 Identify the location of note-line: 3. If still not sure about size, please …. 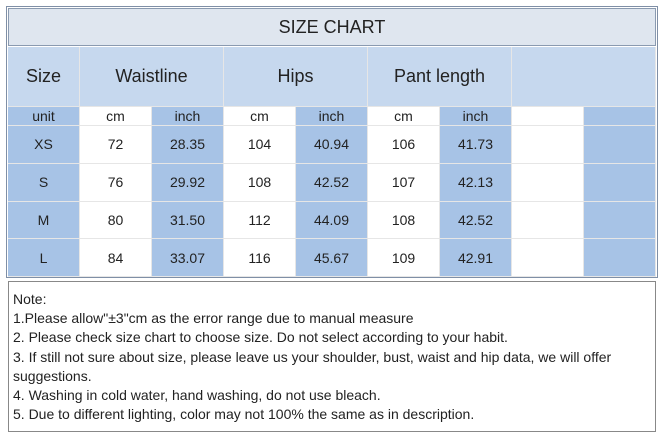
(312, 366).